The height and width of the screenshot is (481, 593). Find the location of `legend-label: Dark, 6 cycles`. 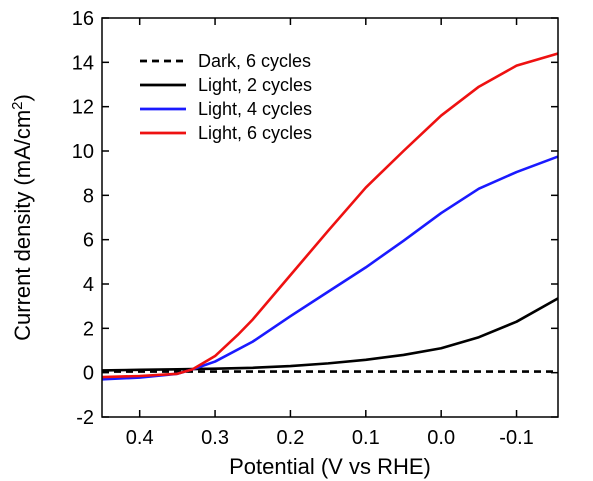

legend-label: Dark, 6 cycles is located at coordinates (254, 61).